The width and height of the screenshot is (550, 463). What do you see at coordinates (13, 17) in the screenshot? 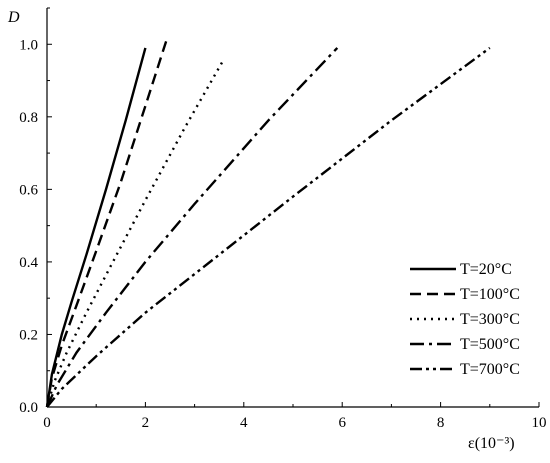
I see `y-axis-label: D` at bounding box center [13, 17].